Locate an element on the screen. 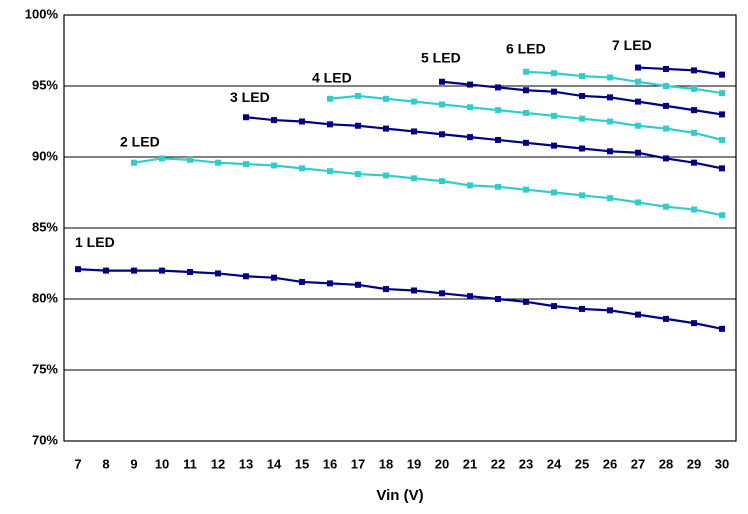 The height and width of the screenshot is (514, 748). x-tick-label: 9 is located at coordinates (133, 463).